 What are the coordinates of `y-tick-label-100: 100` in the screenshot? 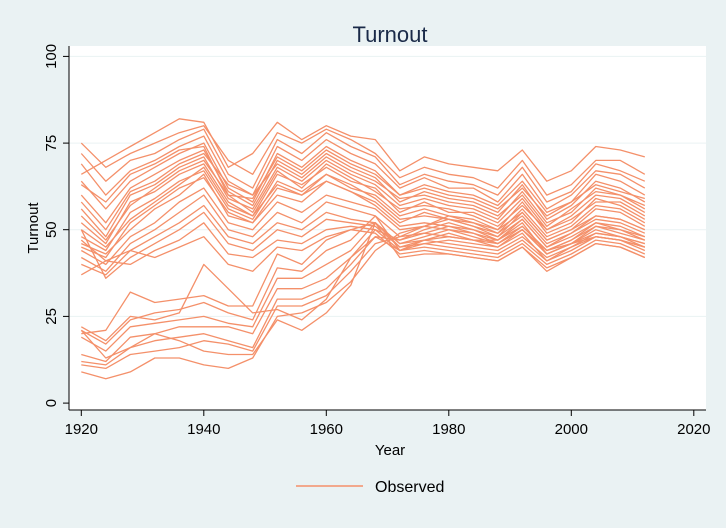 It's located at (51, 56).